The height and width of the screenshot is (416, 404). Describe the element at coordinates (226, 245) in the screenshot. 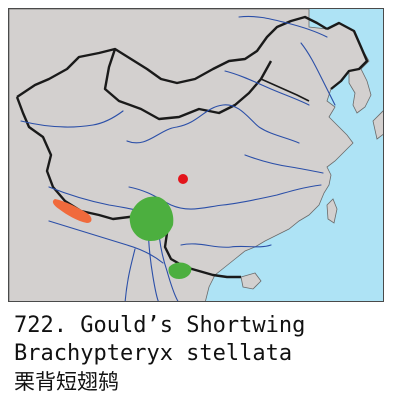

I see `pearl-river` at that location.